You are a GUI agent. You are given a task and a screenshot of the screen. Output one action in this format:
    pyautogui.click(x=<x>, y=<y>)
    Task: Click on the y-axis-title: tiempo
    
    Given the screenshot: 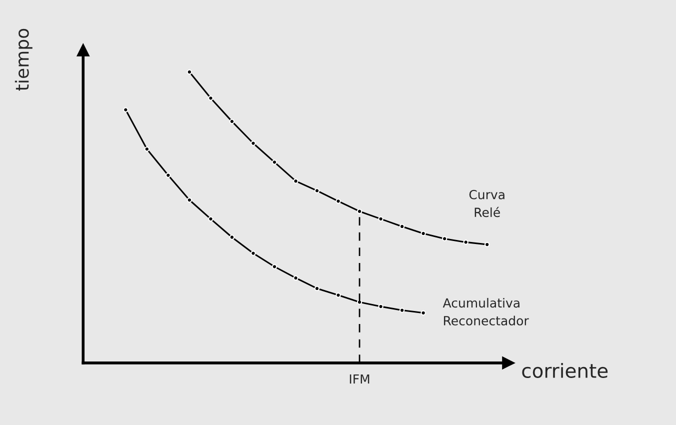 What is the action you would take?
    pyautogui.click(x=23, y=59)
    